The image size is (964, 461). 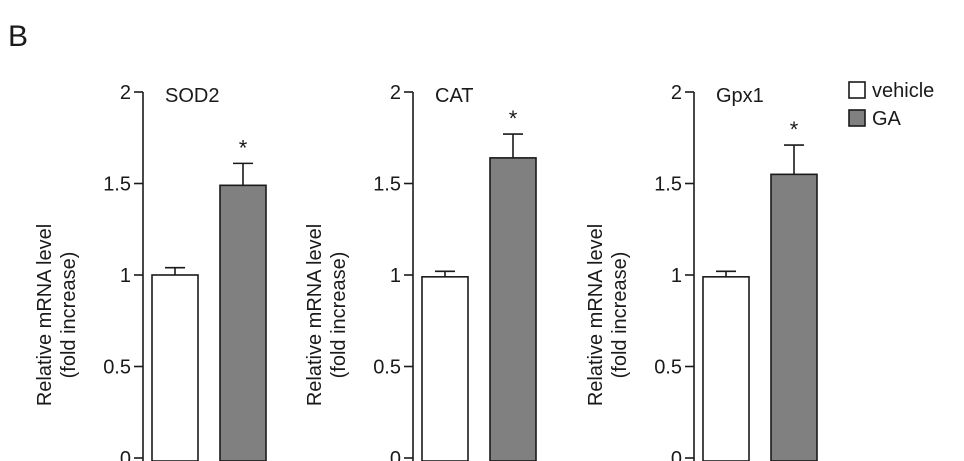 What do you see at coordinates (192, 96) in the screenshot?
I see `chart-title: SOD2` at bounding box center [192, 96].